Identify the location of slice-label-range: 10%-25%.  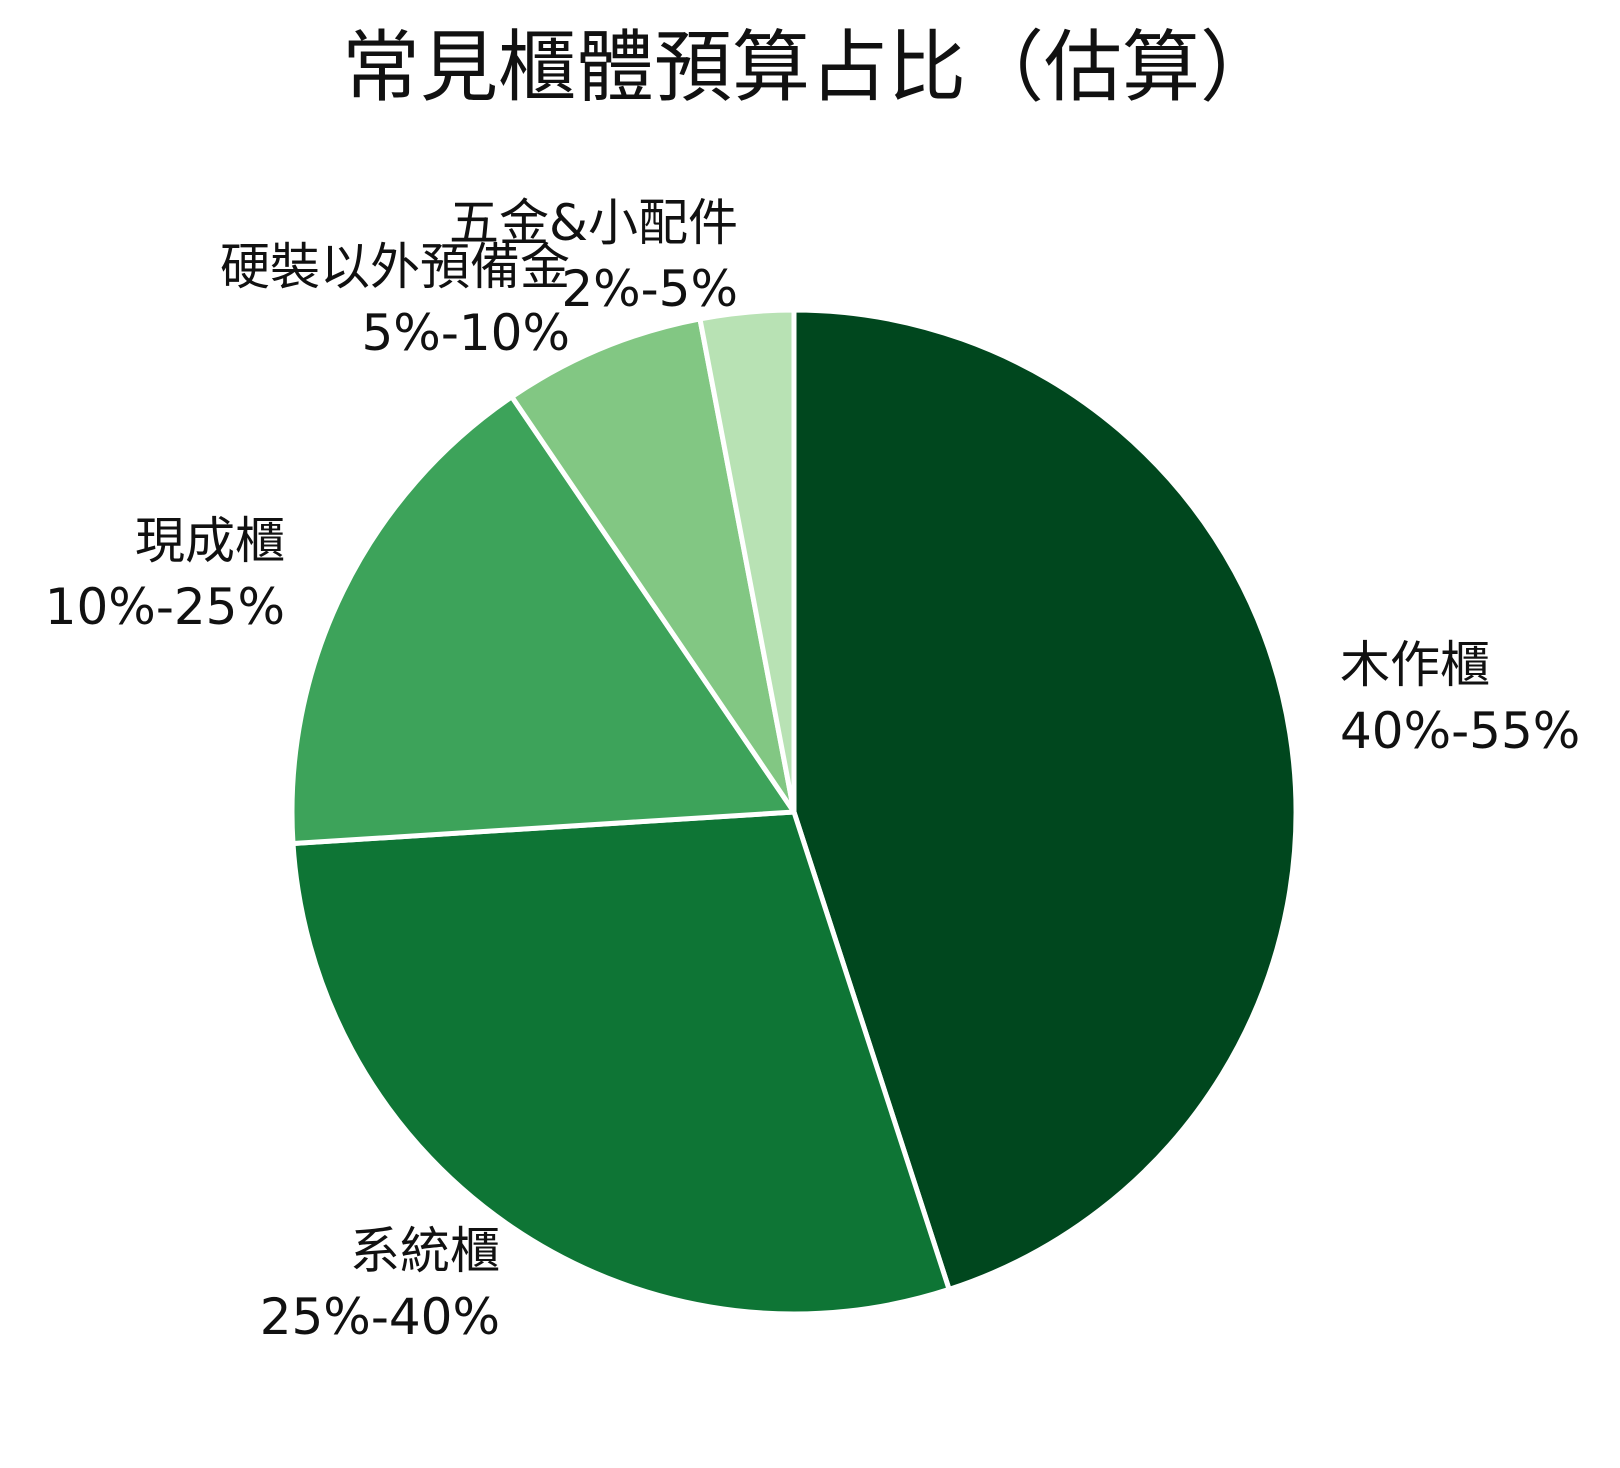
(164, 607).